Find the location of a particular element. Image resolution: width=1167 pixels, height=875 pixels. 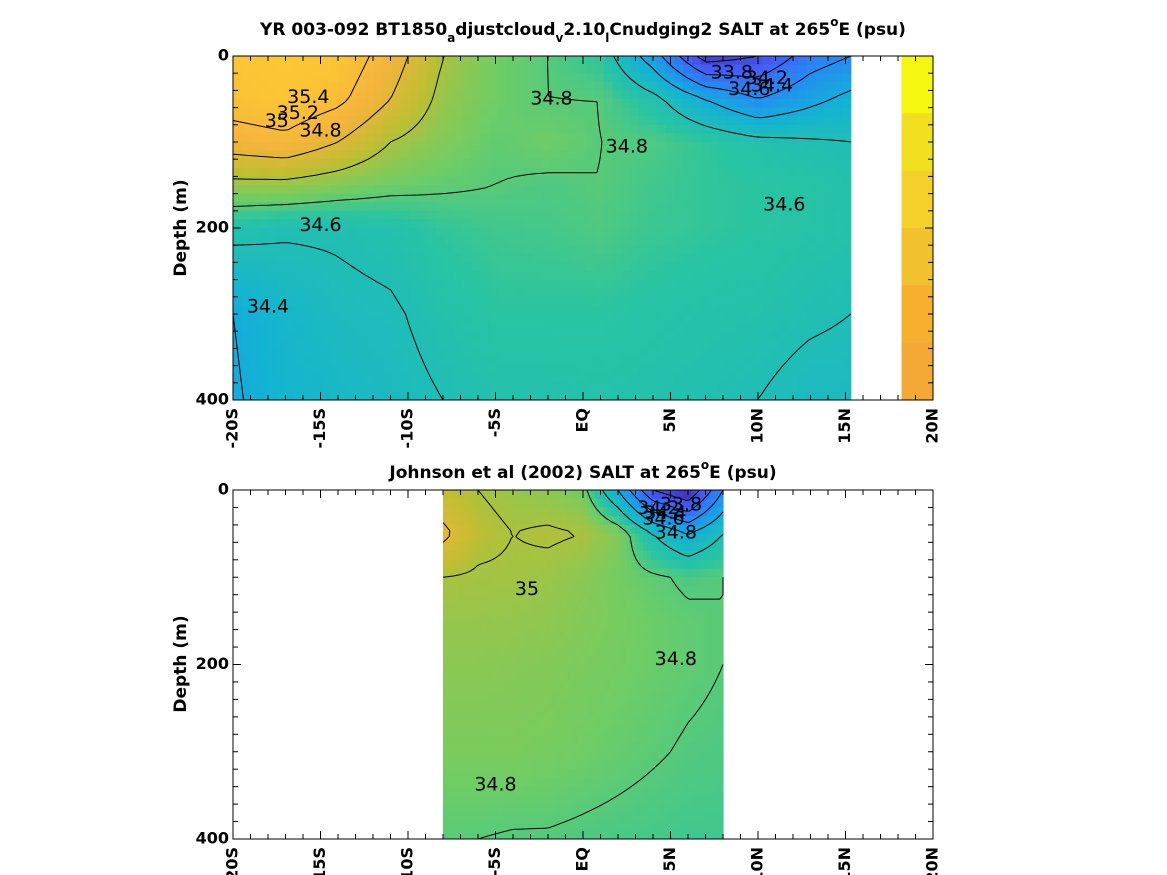

contour-label: 33.8 is located at coordinates (732, 73).